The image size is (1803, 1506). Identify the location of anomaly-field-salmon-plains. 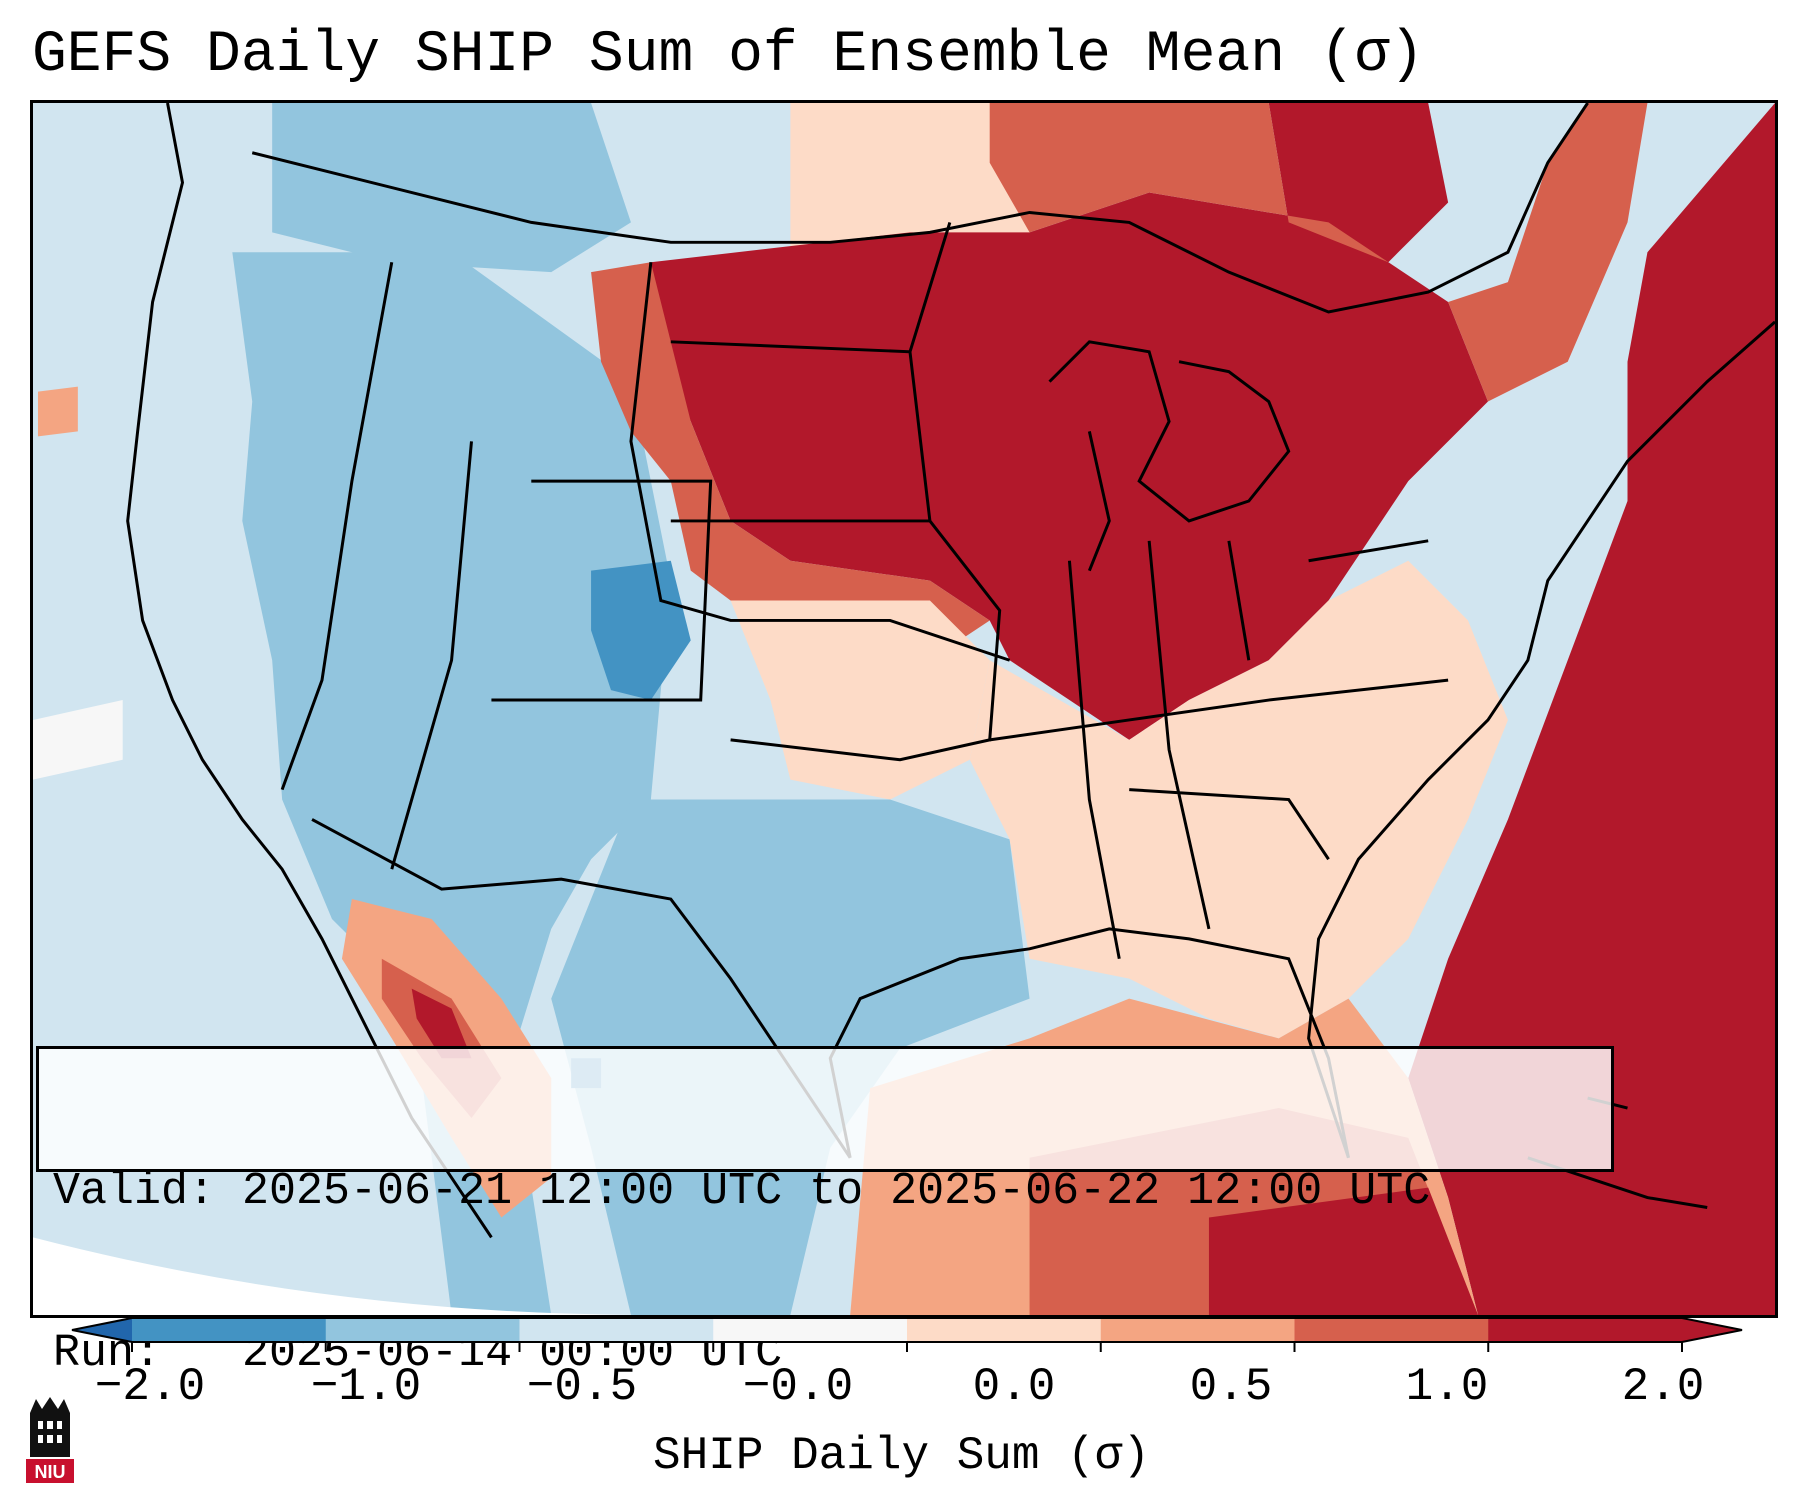
(860, 700).